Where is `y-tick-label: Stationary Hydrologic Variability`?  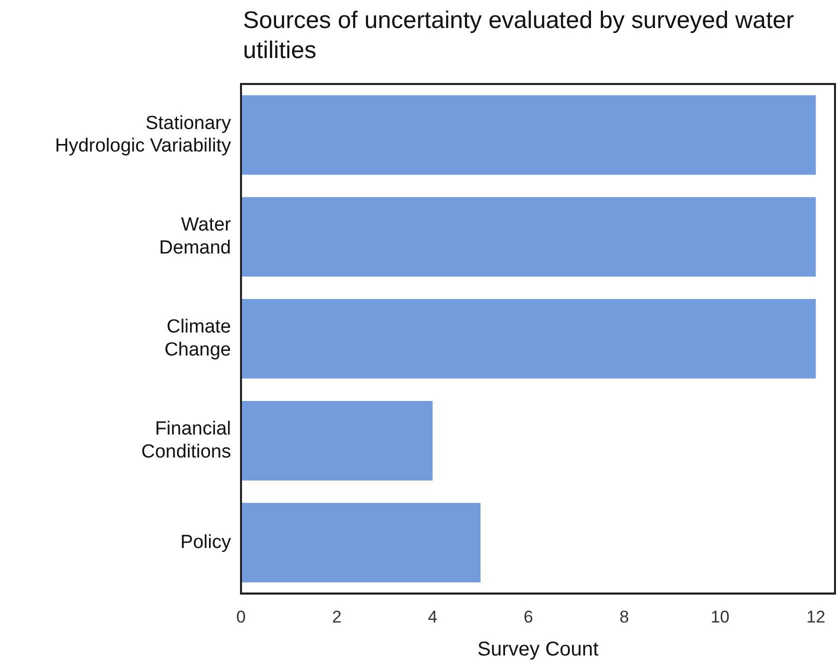 y-tick-label: Stationary Hydrologic Variability is located at coordinates (143, 134).